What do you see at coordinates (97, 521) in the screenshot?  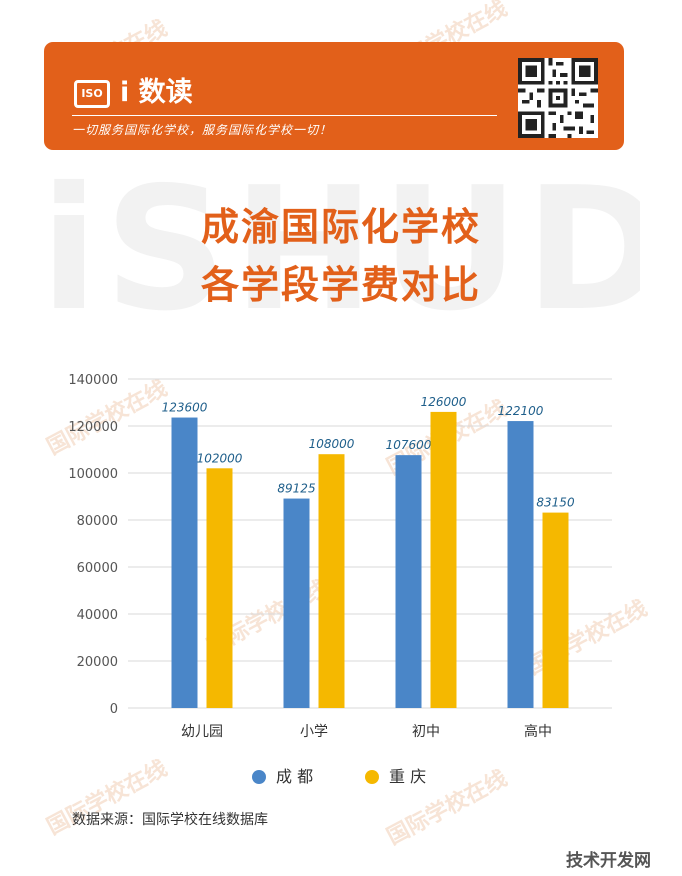 I see `y-tick-label: 80000` at bounding box center [97, 521].